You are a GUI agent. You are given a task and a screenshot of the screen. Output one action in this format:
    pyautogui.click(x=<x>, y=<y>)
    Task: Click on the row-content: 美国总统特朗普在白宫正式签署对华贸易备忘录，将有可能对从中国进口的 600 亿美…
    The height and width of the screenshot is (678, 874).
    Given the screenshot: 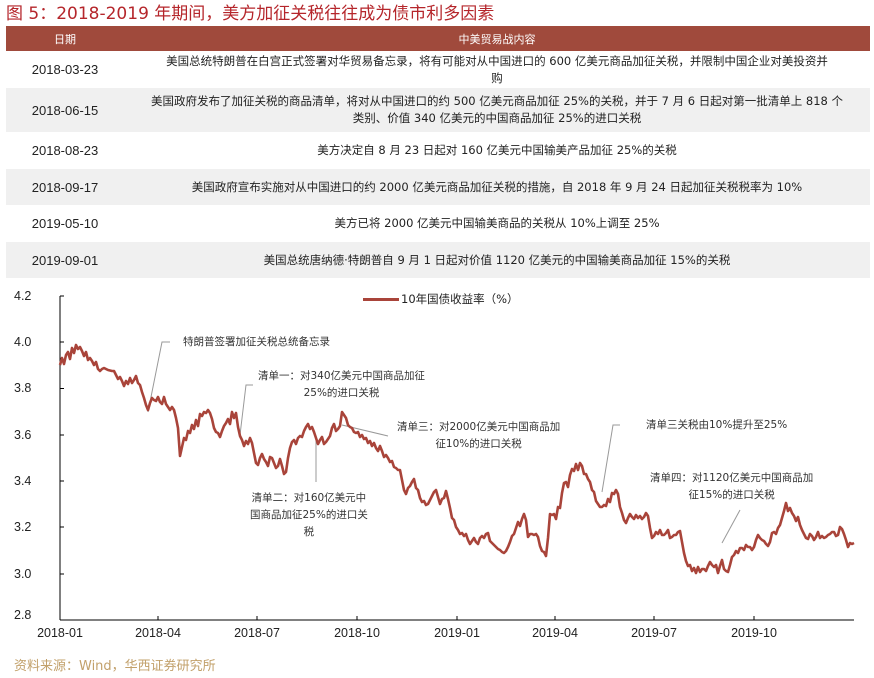 What is the action you would take?
    pyautogui.click(x=497, y=69)
    